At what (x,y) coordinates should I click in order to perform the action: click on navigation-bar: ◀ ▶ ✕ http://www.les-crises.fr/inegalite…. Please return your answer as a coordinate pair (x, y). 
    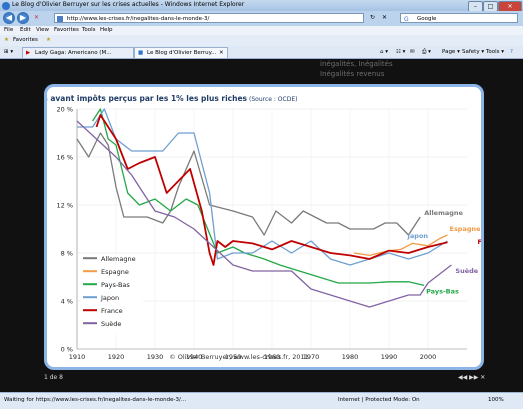
    Looking at the image, I should click on (261, 18).